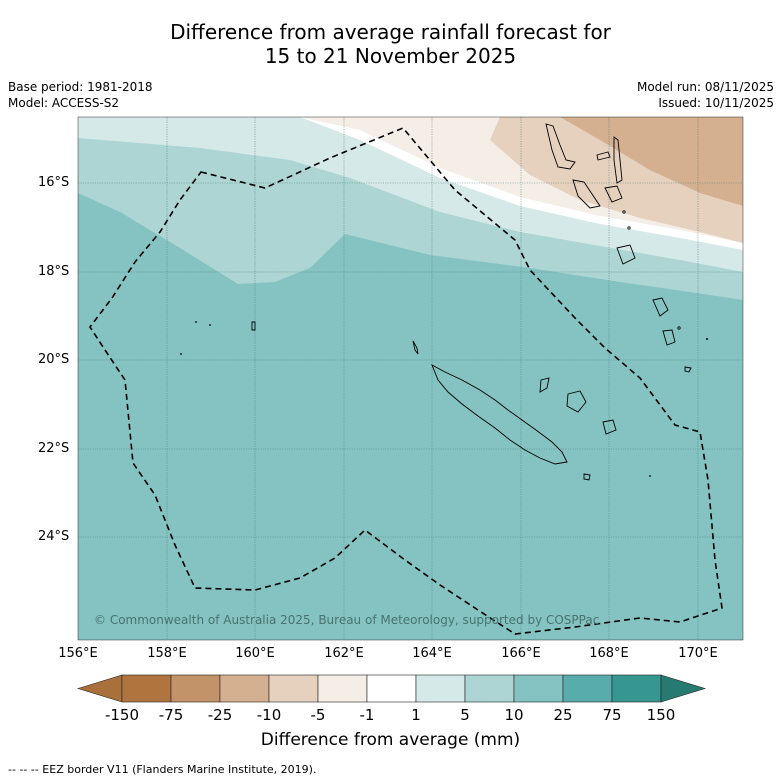 Image resolution: width=781 pixels, height=781 pixels. I want to click on new-caledonia-island, so click(499, 414).